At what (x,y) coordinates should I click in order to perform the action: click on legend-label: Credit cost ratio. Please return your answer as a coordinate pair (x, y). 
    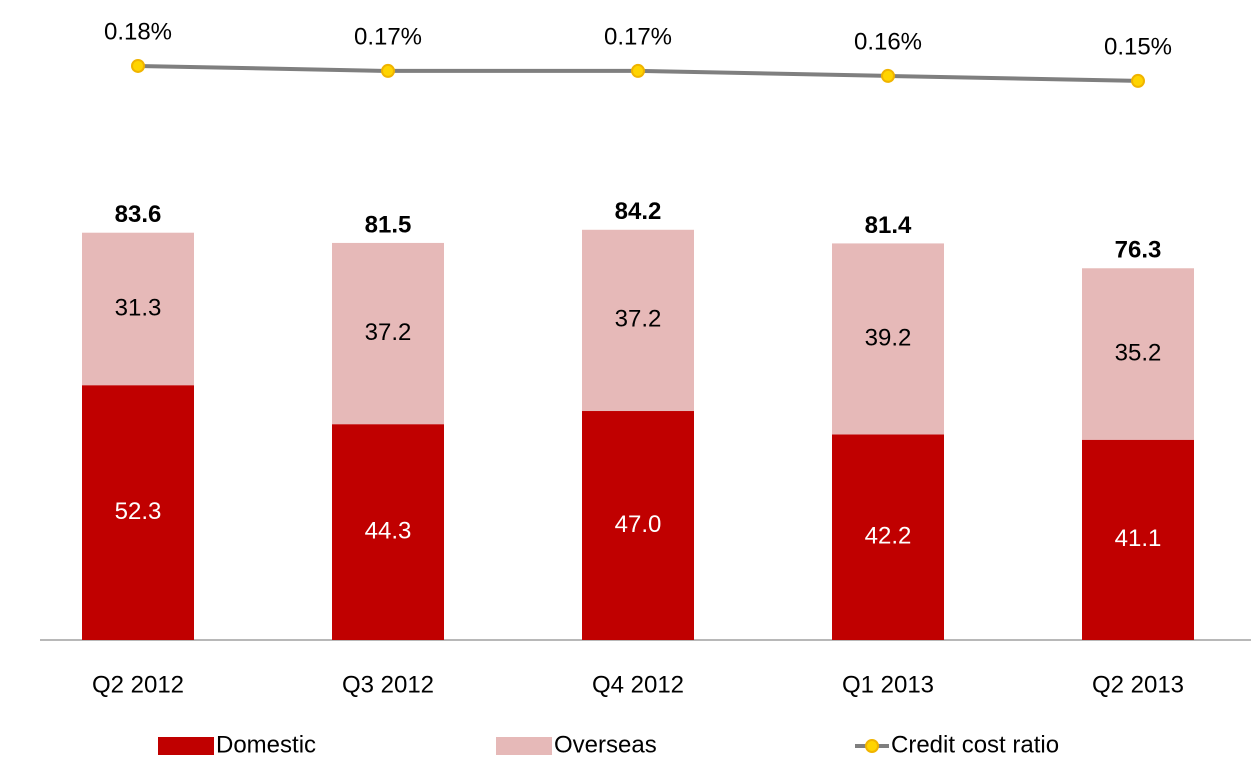
    Looking at the image, I should click on (975, 744).